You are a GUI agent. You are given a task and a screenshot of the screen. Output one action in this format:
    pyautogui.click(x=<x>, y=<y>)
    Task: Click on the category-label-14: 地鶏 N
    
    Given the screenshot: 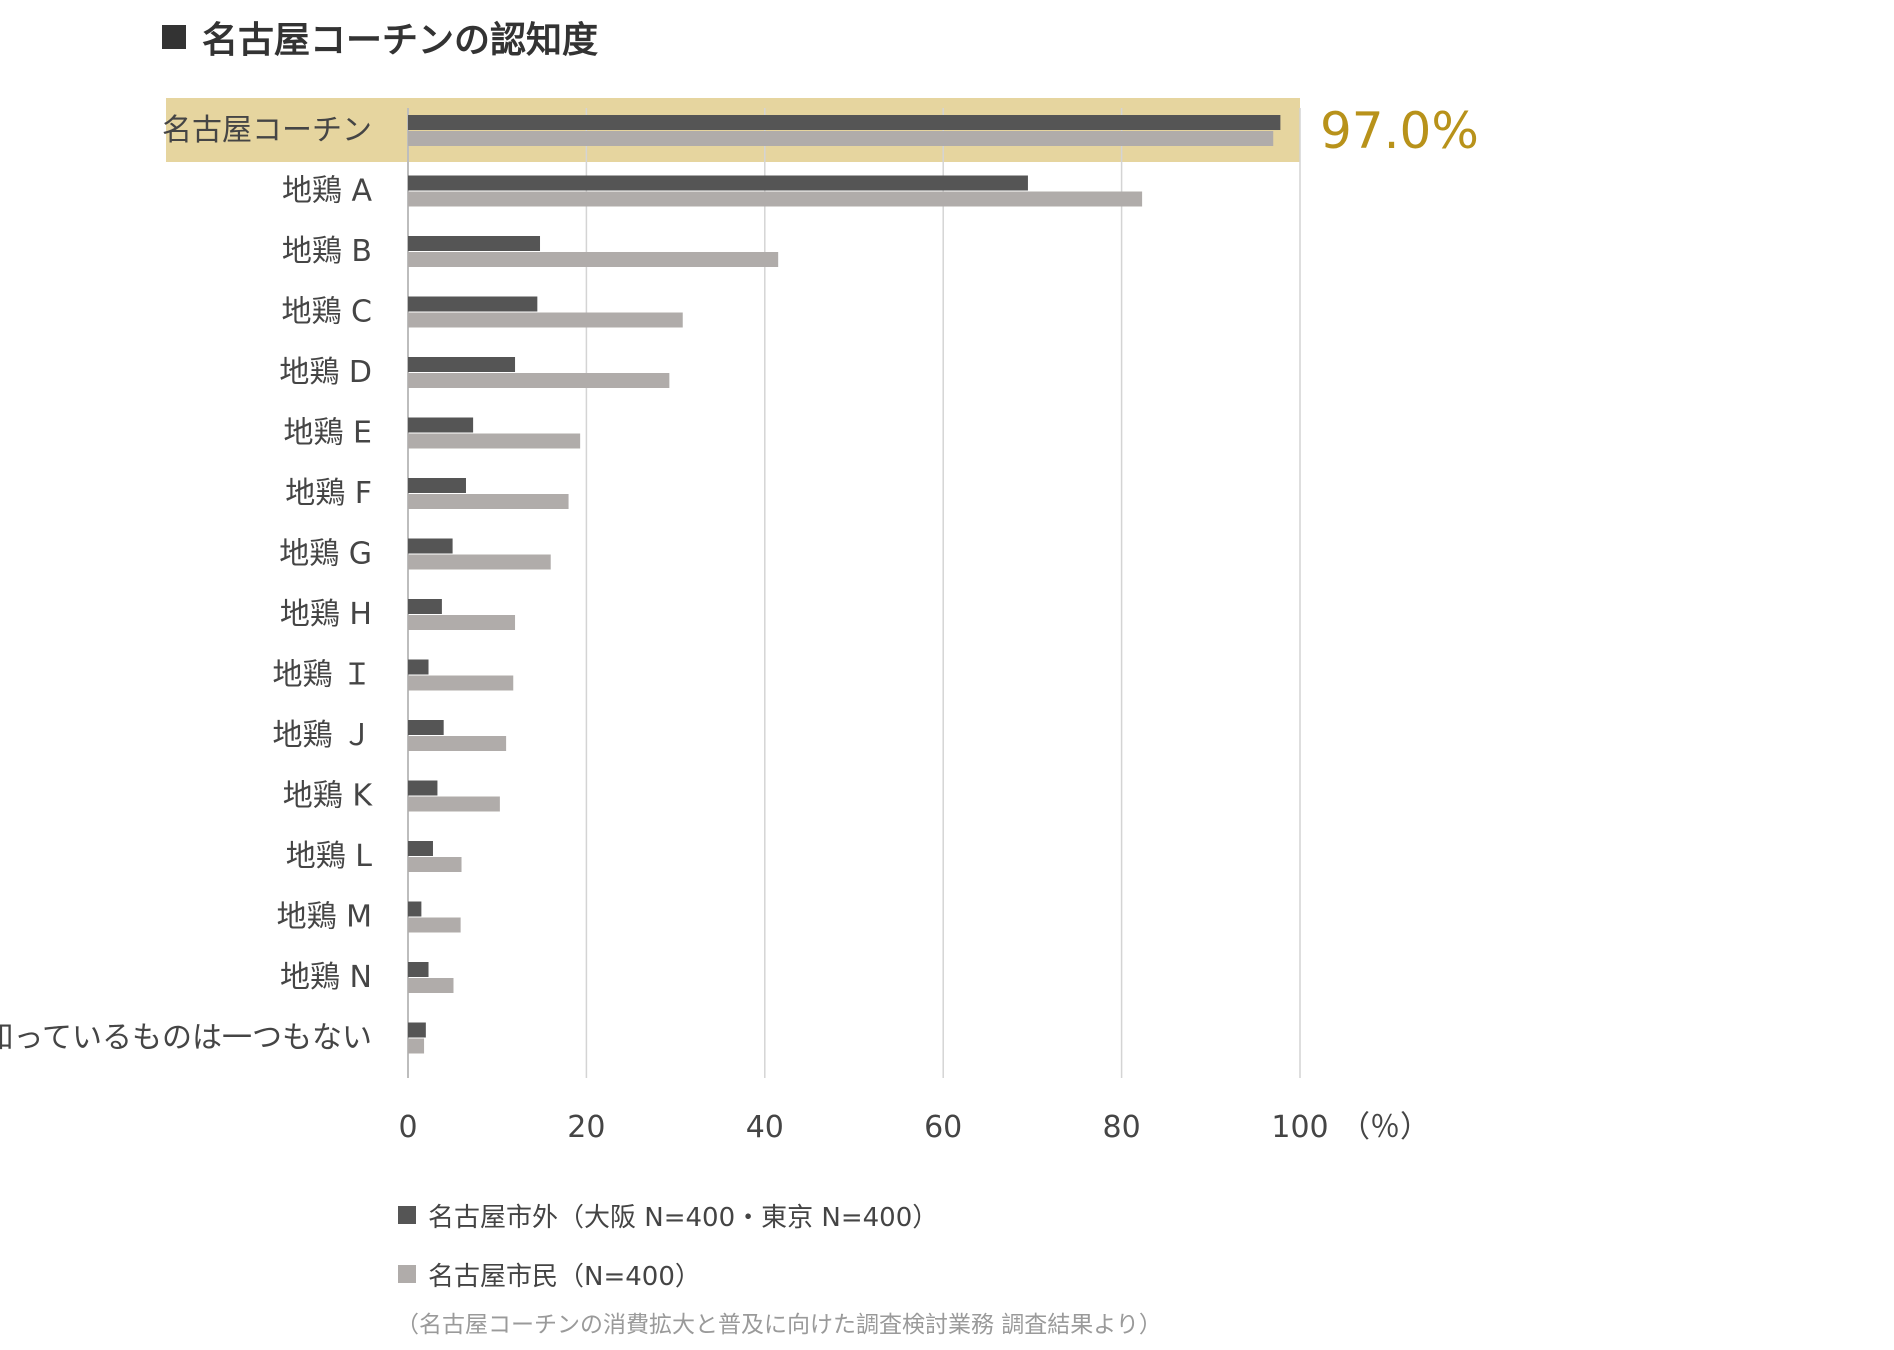 What is the action you would take?
    pyautogui.click(x=326, y=977)
    